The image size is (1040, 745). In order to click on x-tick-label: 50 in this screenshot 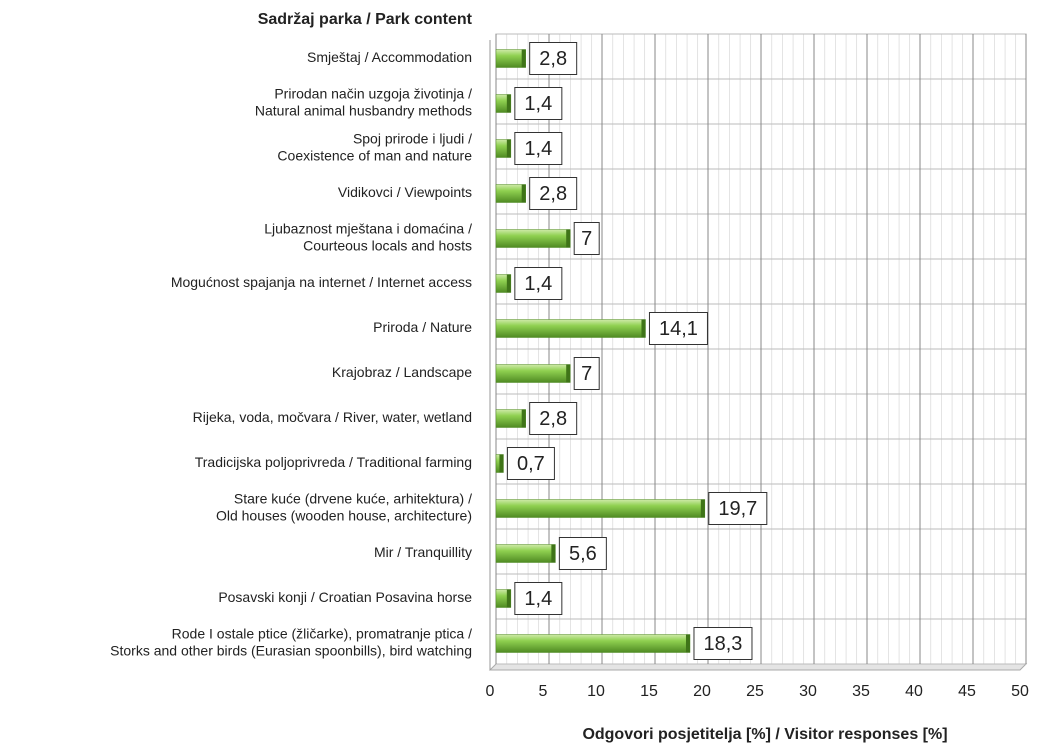, I will do `click(1020, 691)`.